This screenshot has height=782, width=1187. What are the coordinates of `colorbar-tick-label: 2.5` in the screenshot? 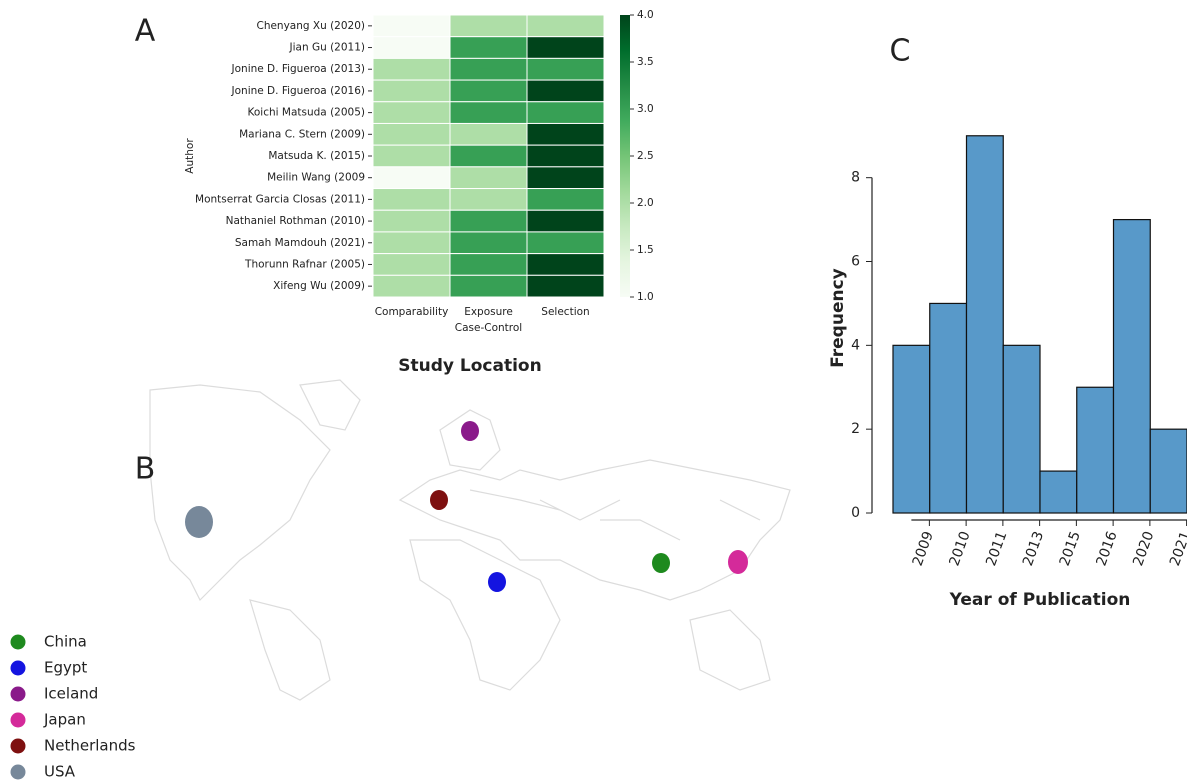 It's located at (645, 156).